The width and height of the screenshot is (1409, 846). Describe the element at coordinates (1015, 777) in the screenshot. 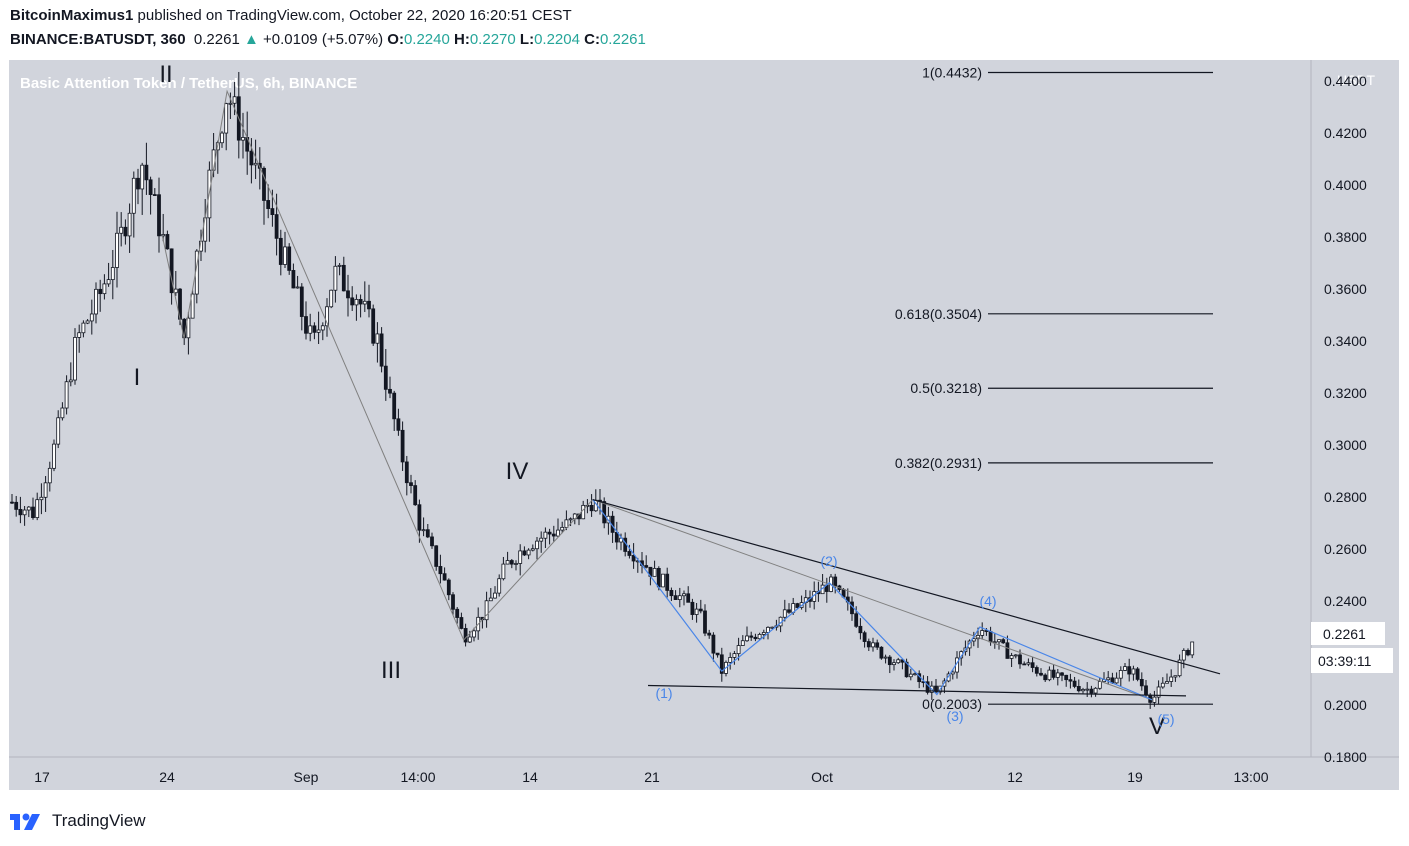

I see `x-tick-label: 12` at that location.